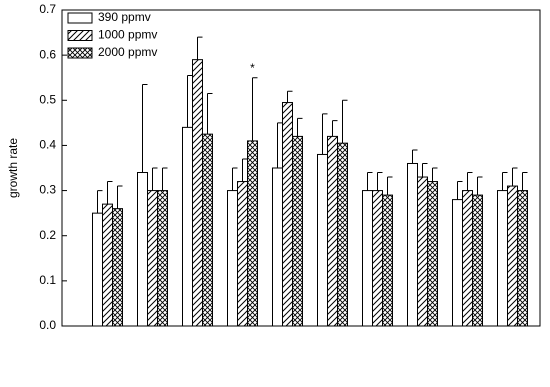  What do you see at coordinates (47, 280) in the screenshot?
I see `y-tick-label: 0.1` at bounding box center [47, 280].